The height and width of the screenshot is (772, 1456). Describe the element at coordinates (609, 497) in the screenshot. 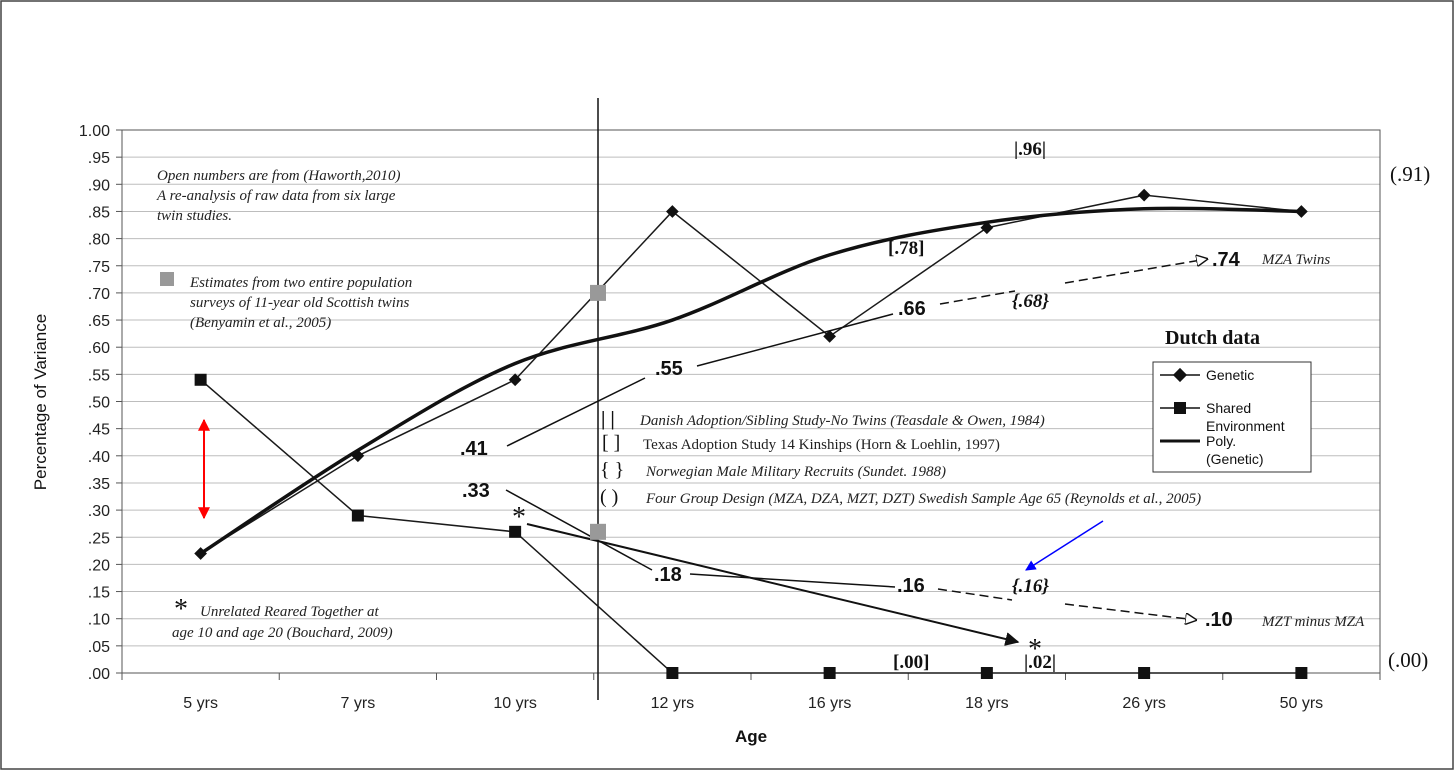

I see `study-symbol-swedish: ( )` at that location.